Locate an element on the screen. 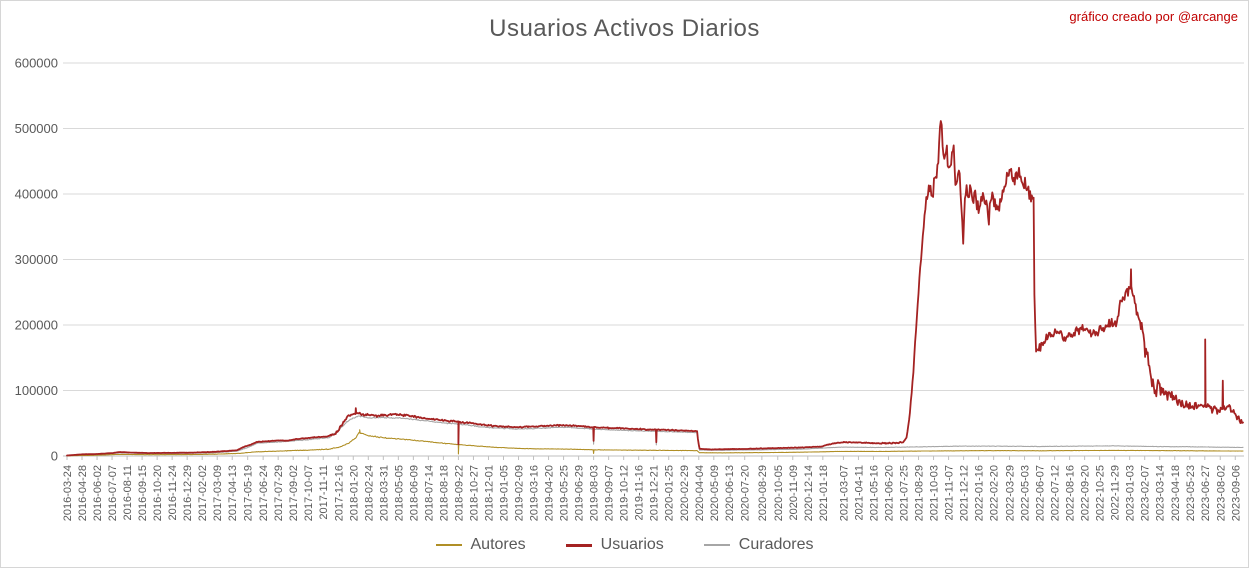 This screenshot has height=568, width=1249. x-tick-label: 2022-07-12 is located at coordinates (1056, 493).